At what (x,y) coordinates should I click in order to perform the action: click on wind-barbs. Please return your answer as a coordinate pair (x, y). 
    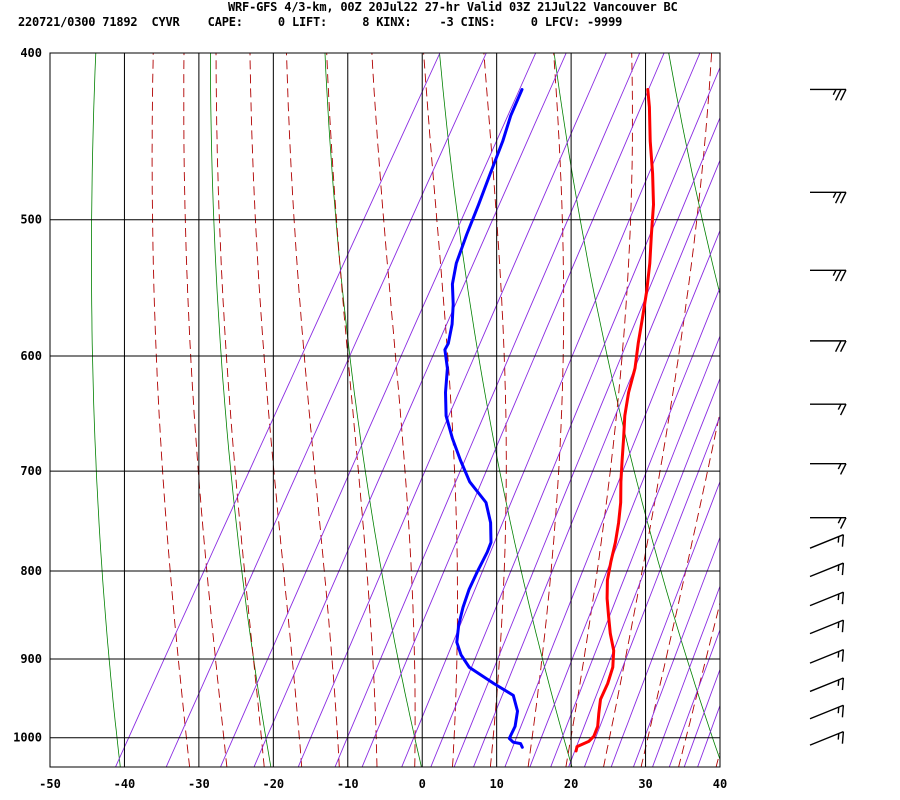
    Looking at the image, I should click on (828, 417).